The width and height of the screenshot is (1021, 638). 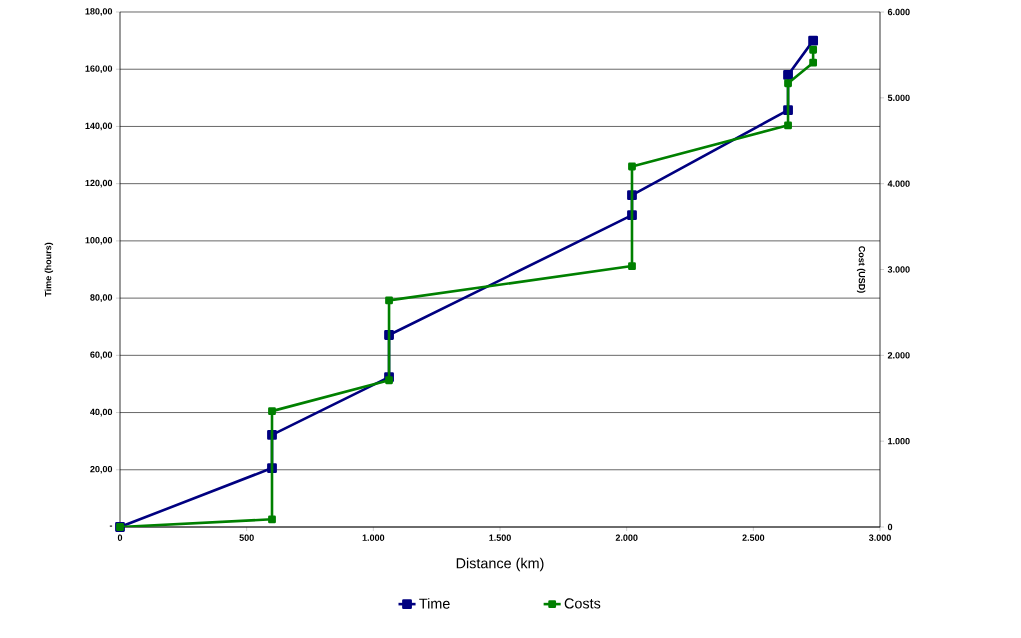 What do you see at coordinates (861, 269) in the screenshot?
I see `y2-axis-title: Cost (USD)` at bounding box center [861, 269].